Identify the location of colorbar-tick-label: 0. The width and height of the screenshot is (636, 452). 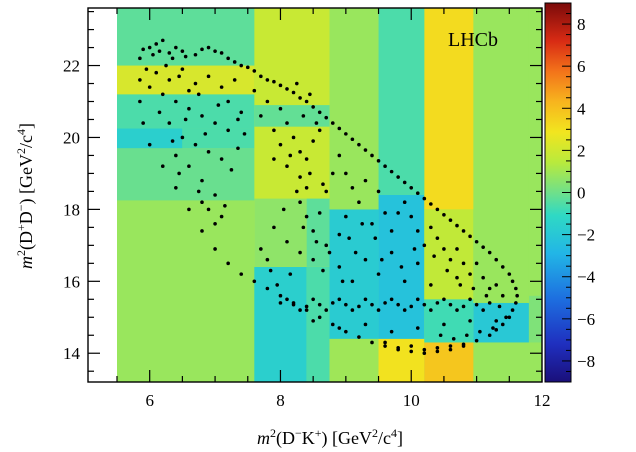
(581, 193).